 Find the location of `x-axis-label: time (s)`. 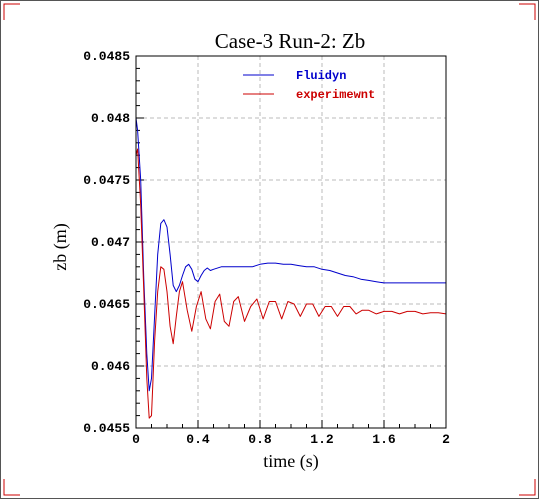

x-axis-label: time (s) is located at coordinates (291, 461).